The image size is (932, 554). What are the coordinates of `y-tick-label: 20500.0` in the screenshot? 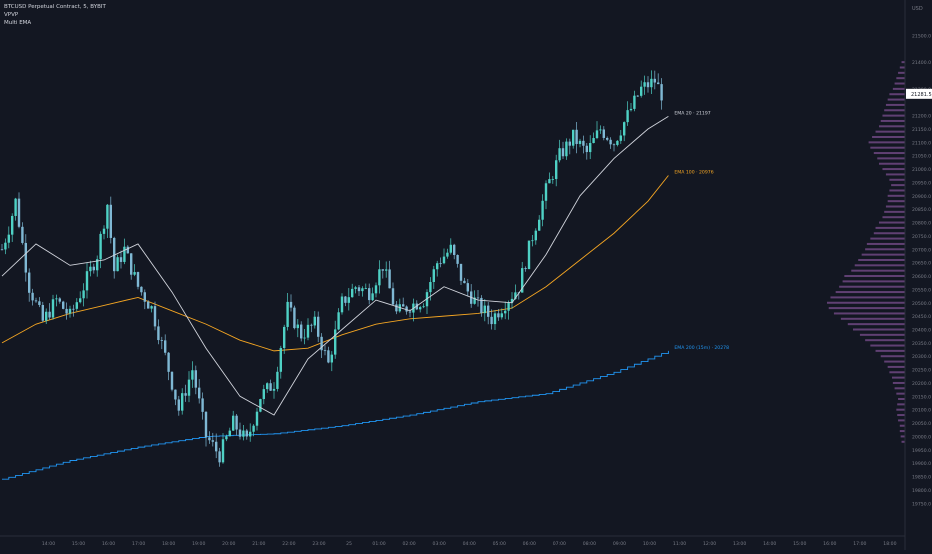 It's located at (921, 304).